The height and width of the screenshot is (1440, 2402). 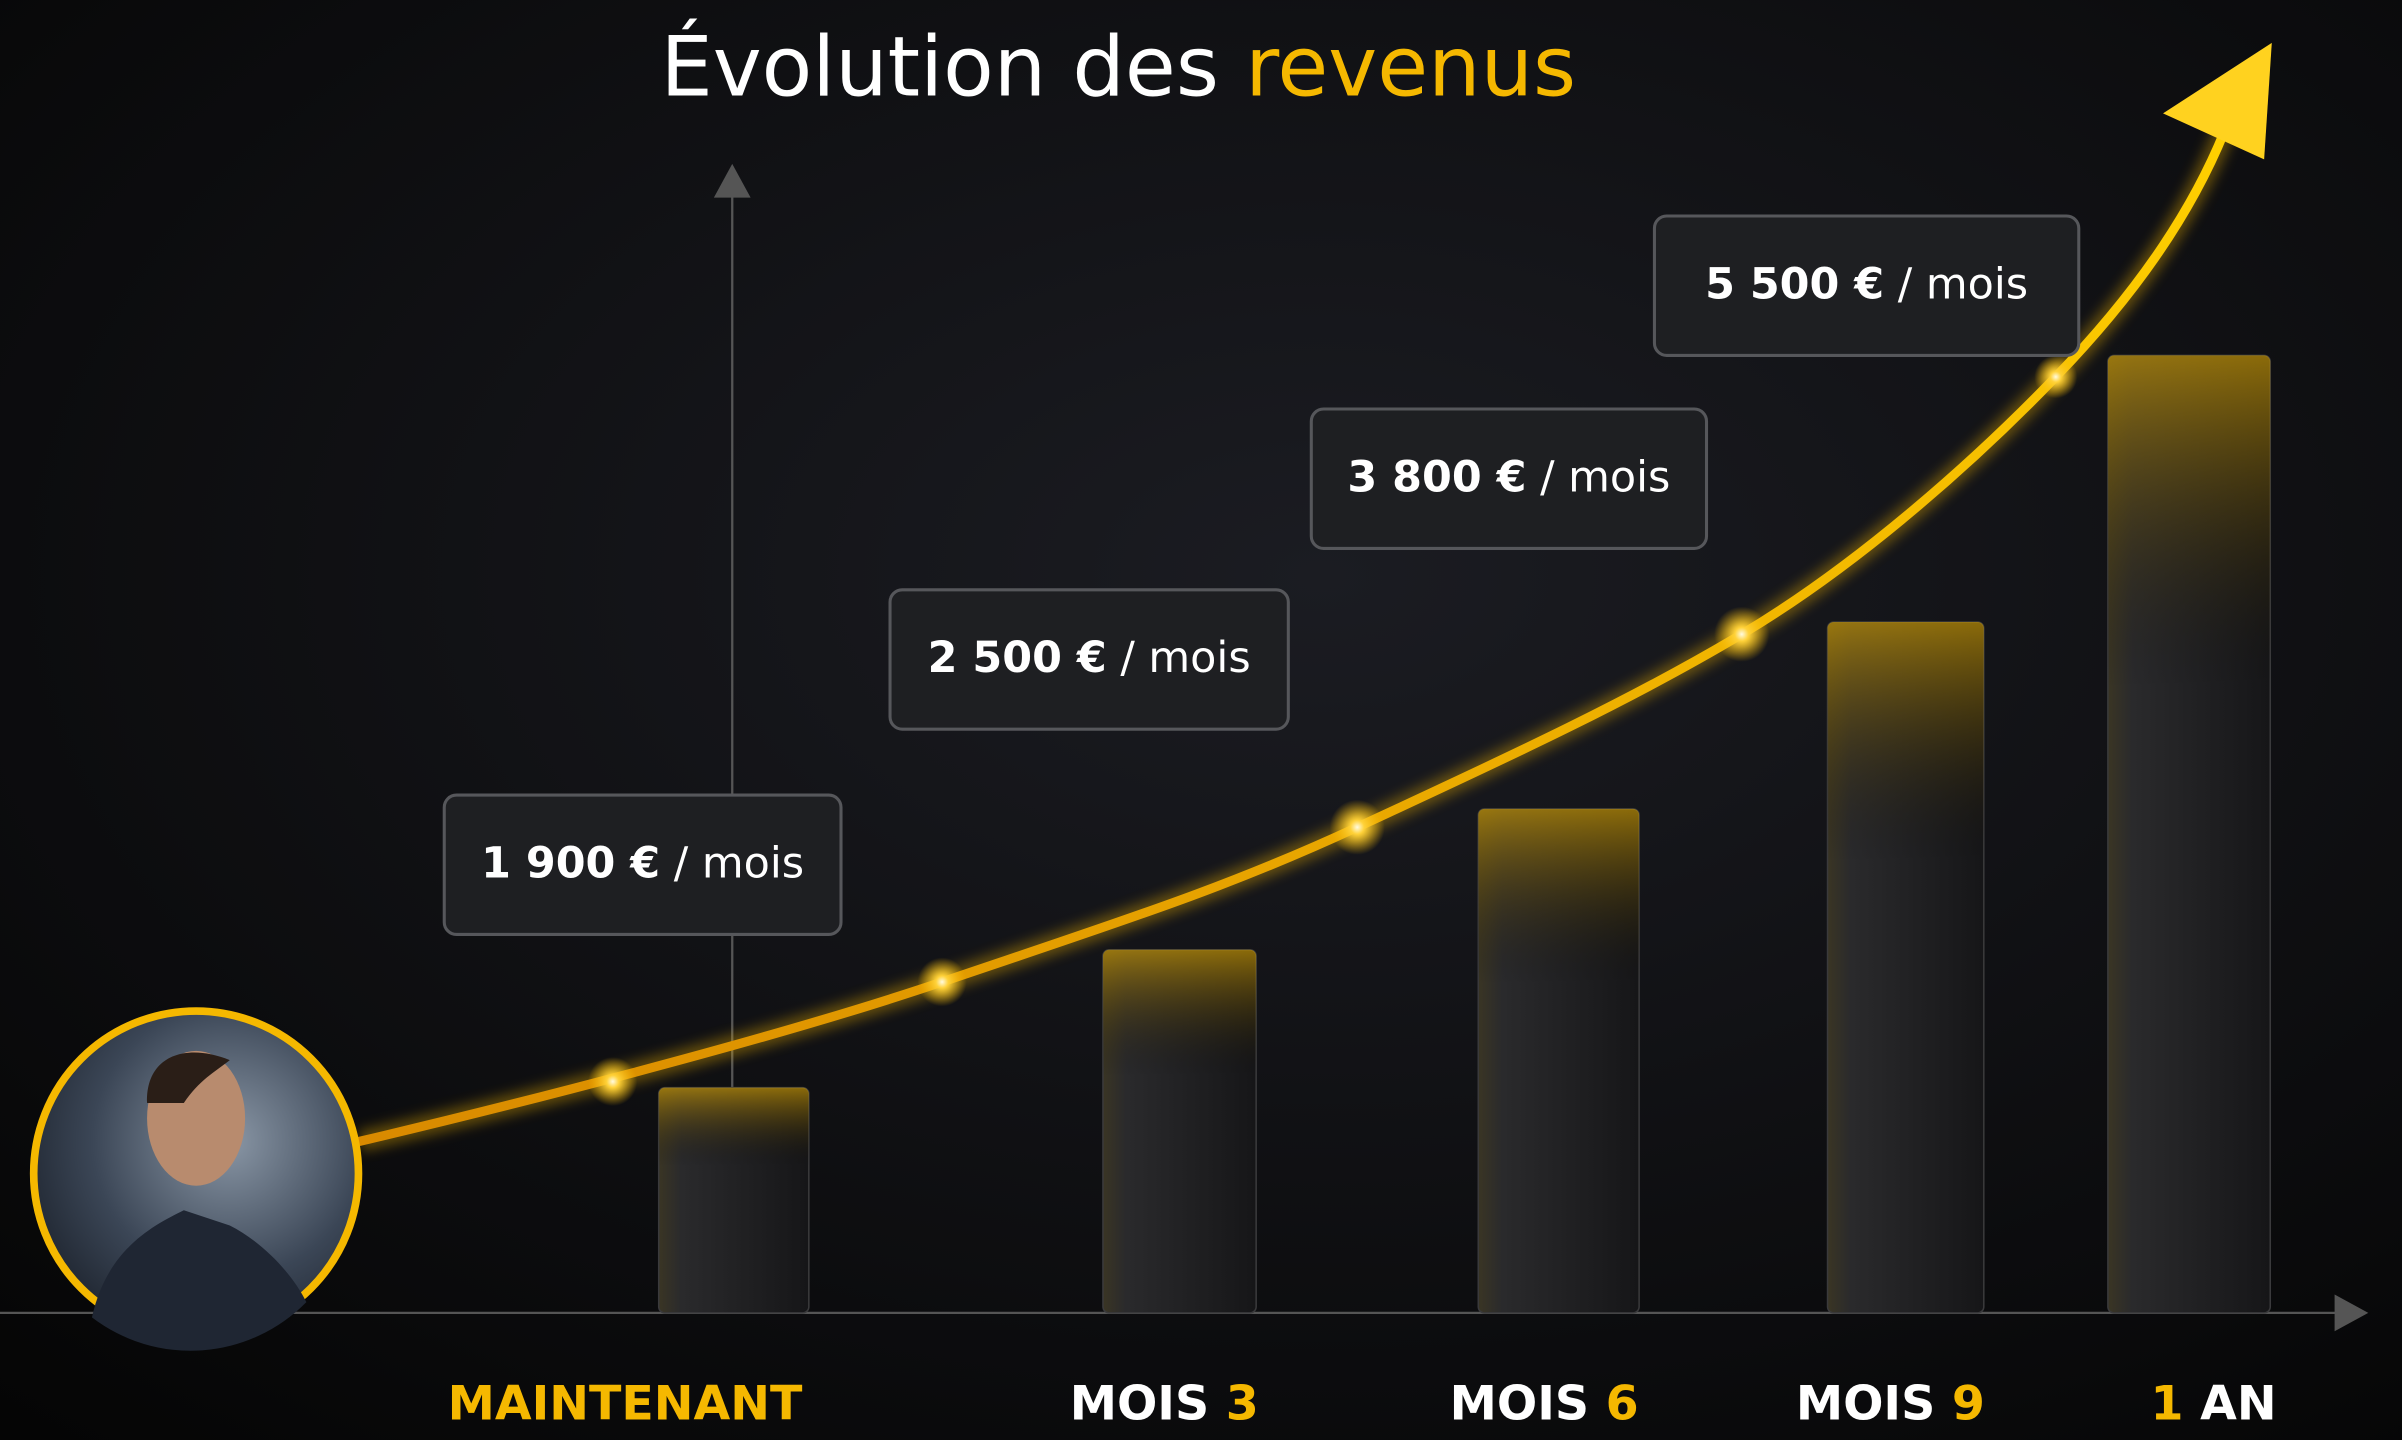 What do you see at coordinates (2351, 1313) in the screenshot?
I see `x-axis-arrow` at bounding box center [2351, 1313].